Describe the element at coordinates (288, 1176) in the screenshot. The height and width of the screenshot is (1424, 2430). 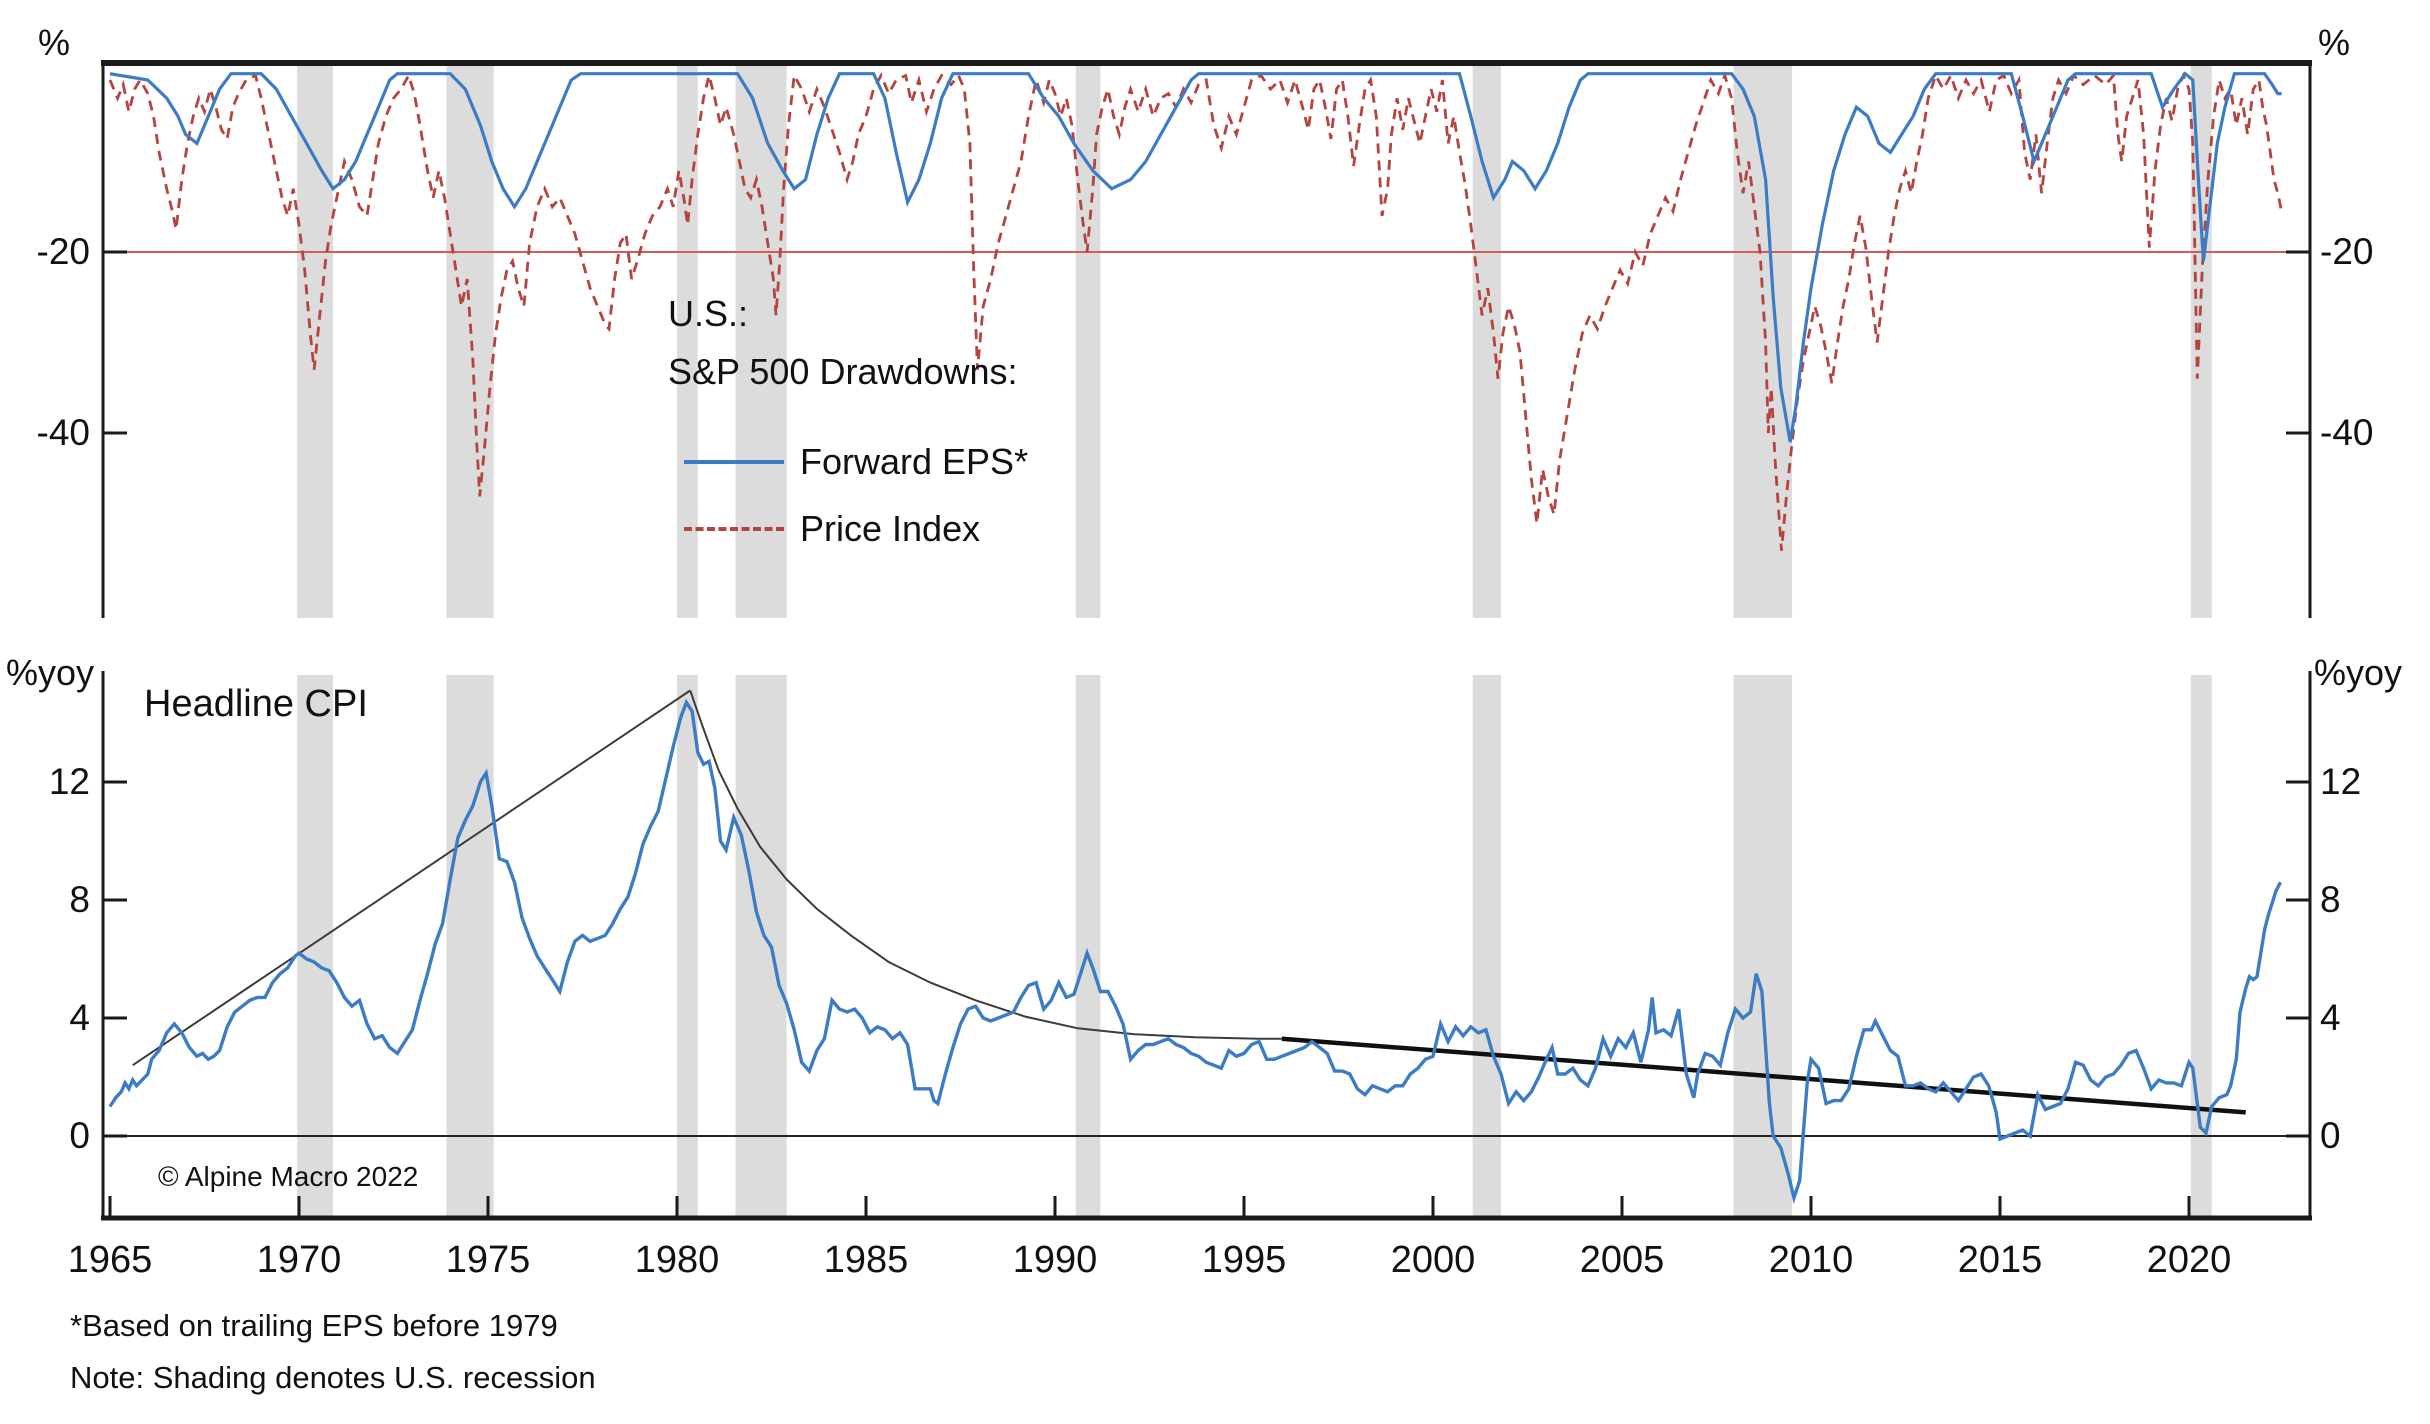
I see `copyright-note: © Alpine Macro 2022` at that location.